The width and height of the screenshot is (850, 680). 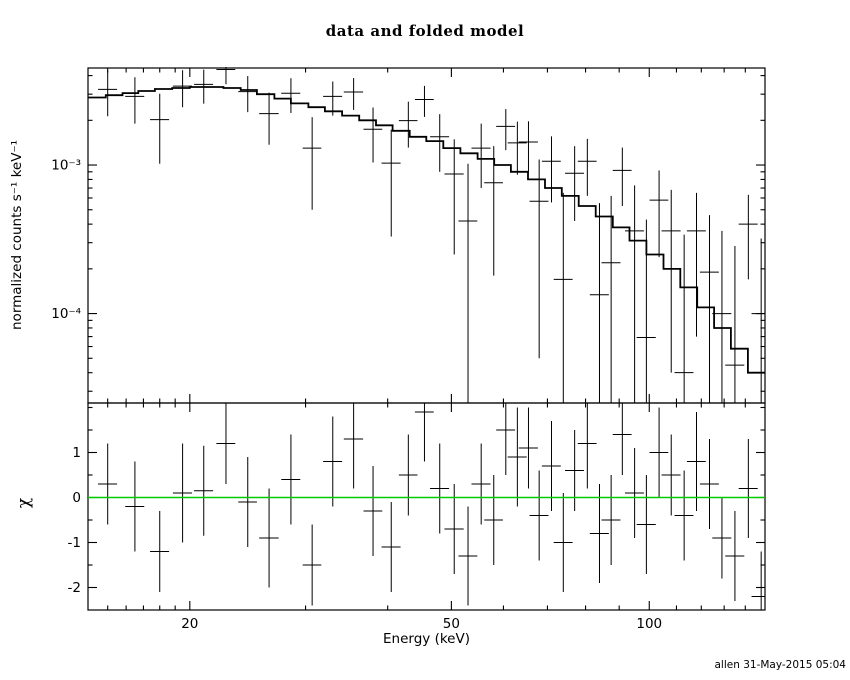 I want to click on y-tick-label: 0, so click(x=76, y=498).